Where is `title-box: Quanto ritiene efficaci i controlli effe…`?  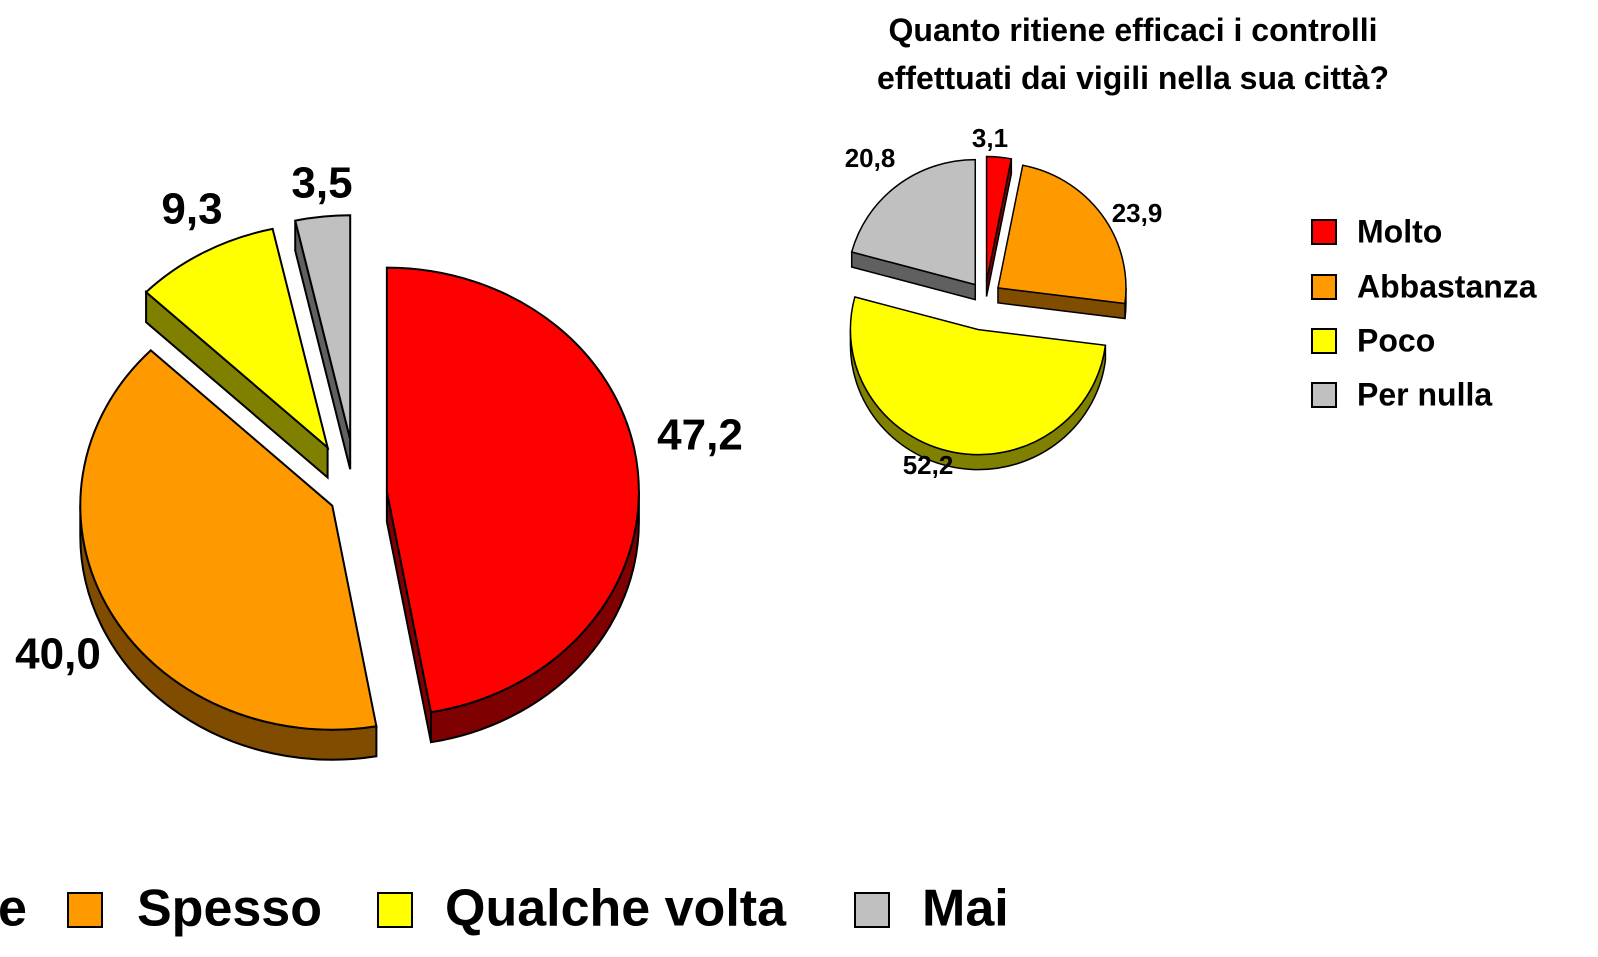 title-box: Quanto ritiene efficaci i controlli effe… is located at coordinates (1133, 54).